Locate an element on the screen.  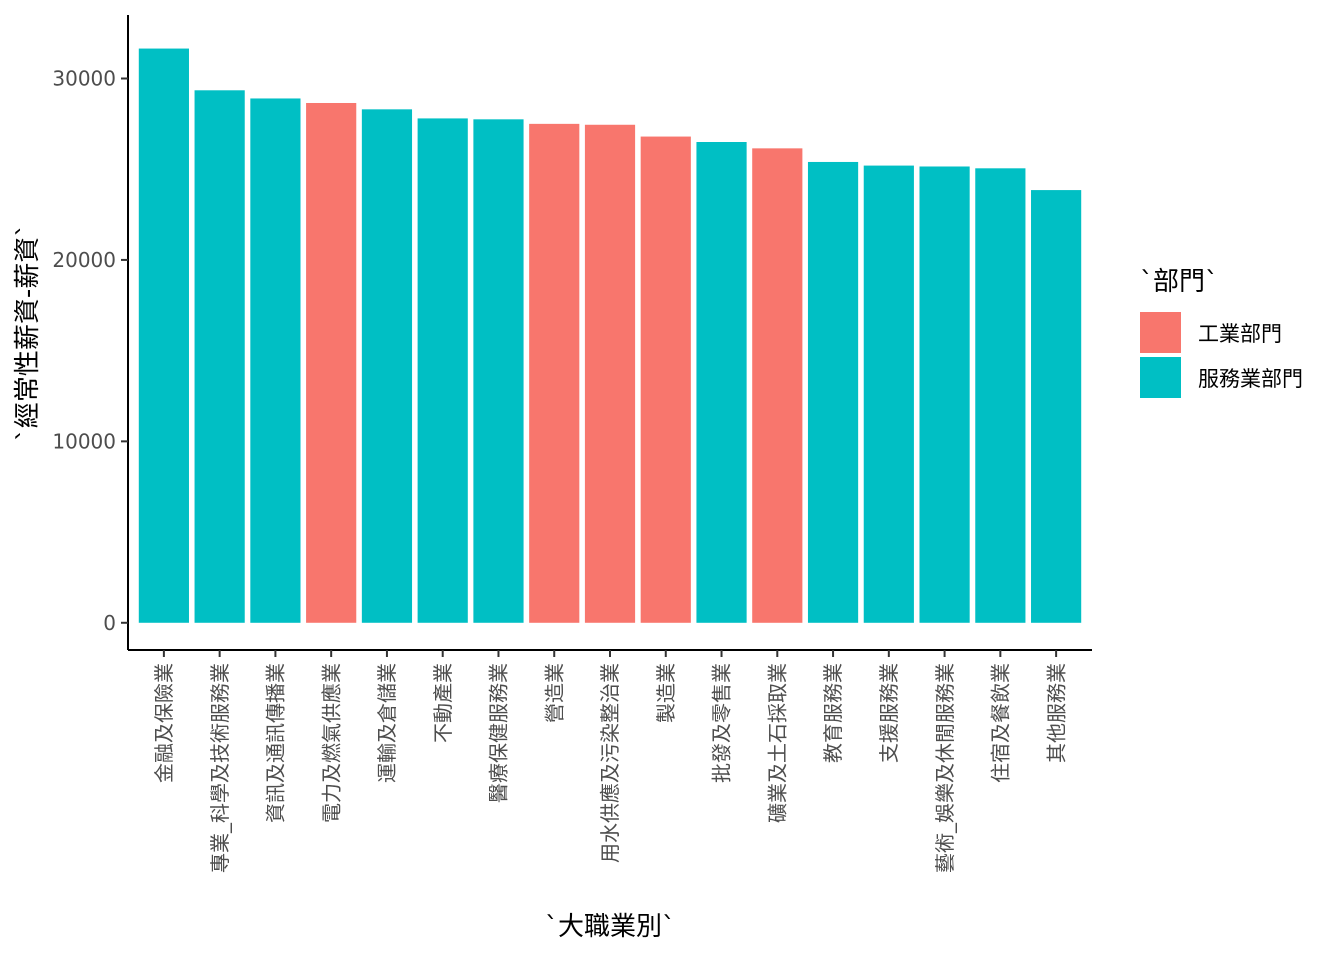
y-ticks-group: 0 10000 20000 30000 is located at coordinates (90, 351).